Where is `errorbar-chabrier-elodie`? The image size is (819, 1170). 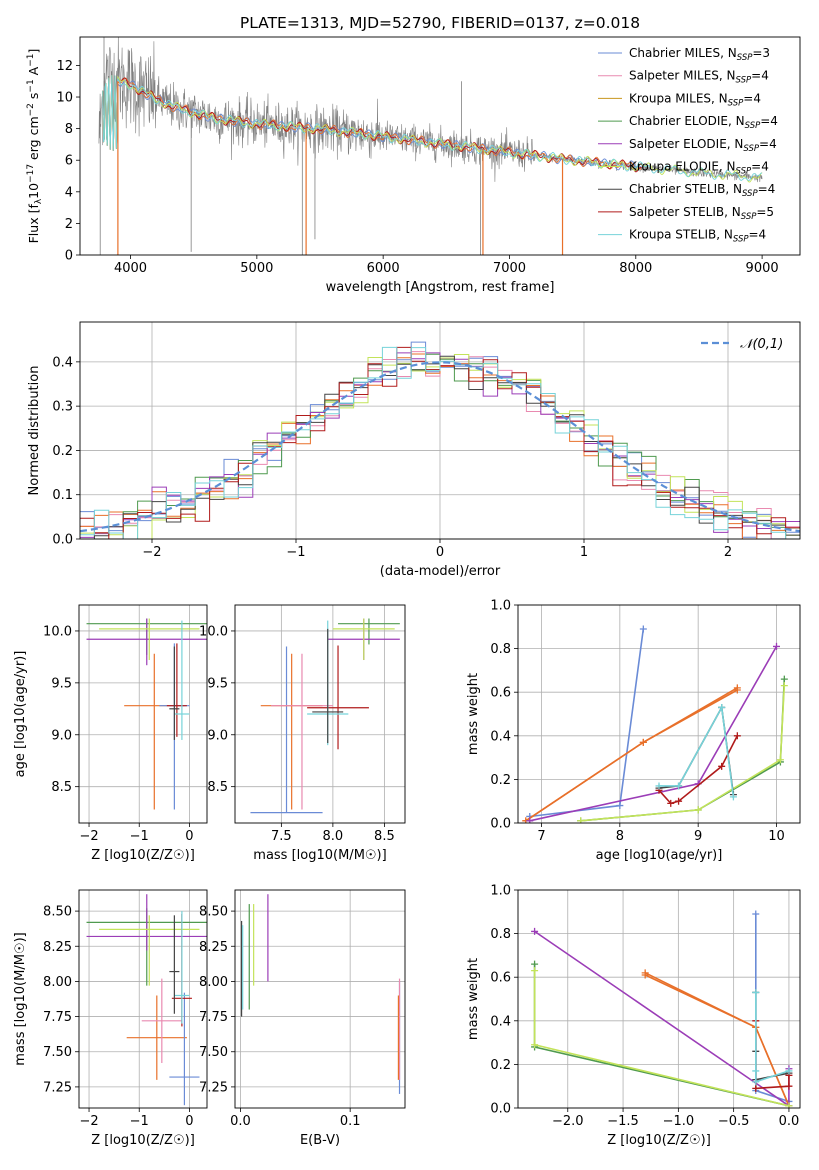
errorbar-chabrier-elodie is located at coordinates (369, 631).